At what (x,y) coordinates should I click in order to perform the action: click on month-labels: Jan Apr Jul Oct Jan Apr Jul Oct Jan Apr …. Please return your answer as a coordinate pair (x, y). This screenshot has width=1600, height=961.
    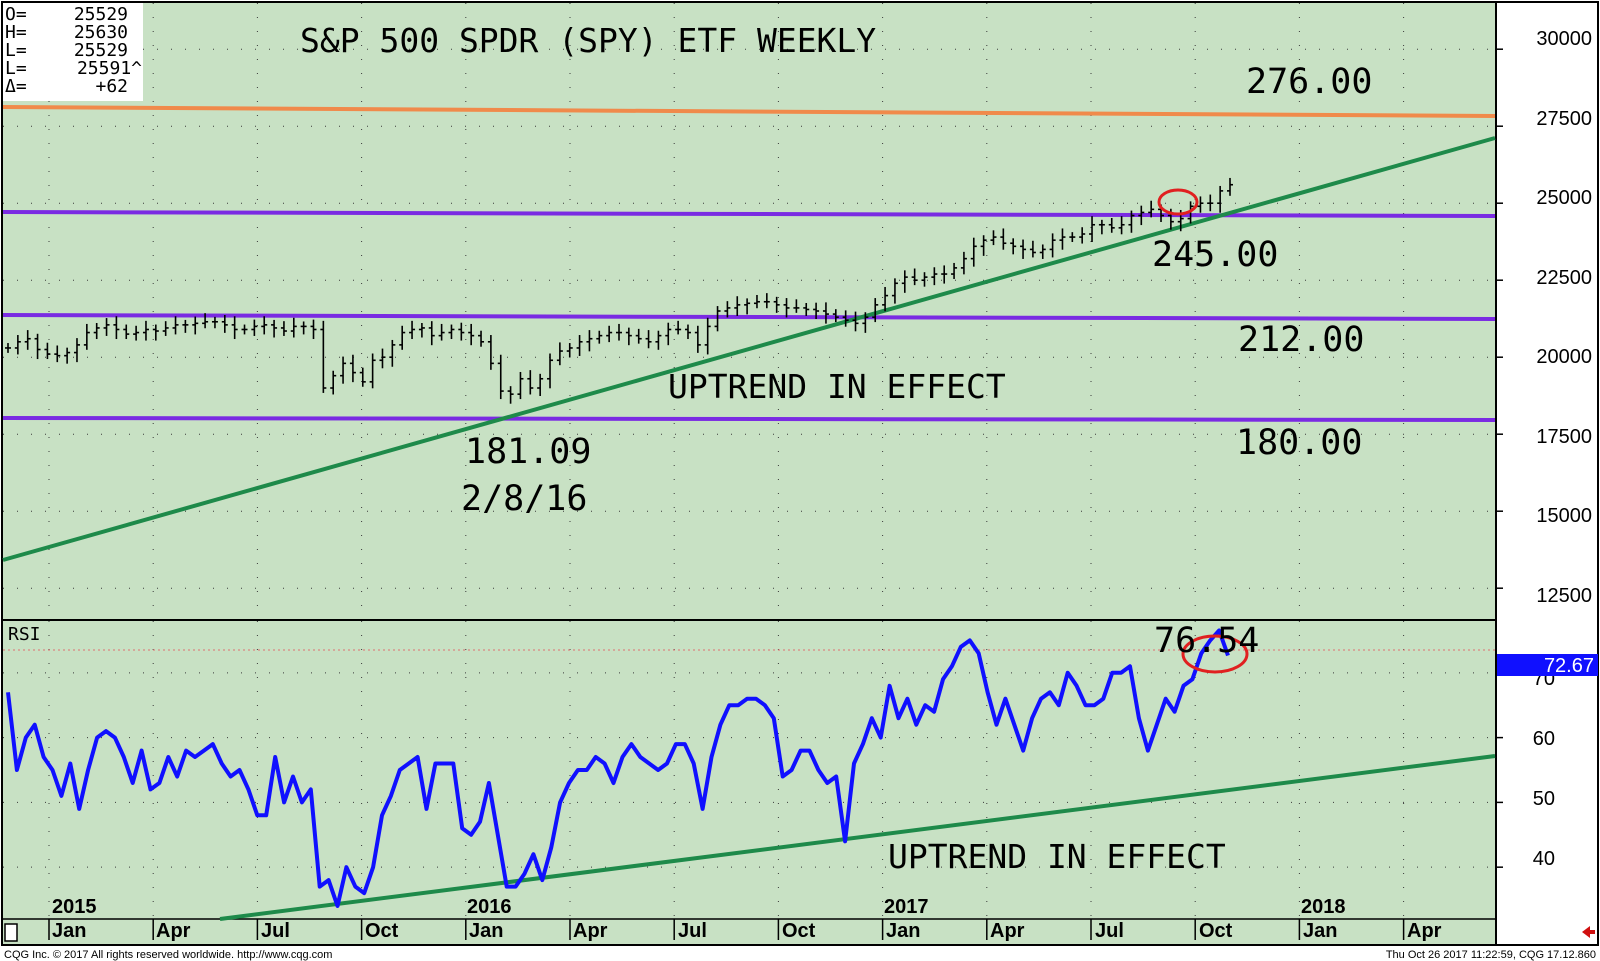
    Looking at the image, I should click on (747, 931).